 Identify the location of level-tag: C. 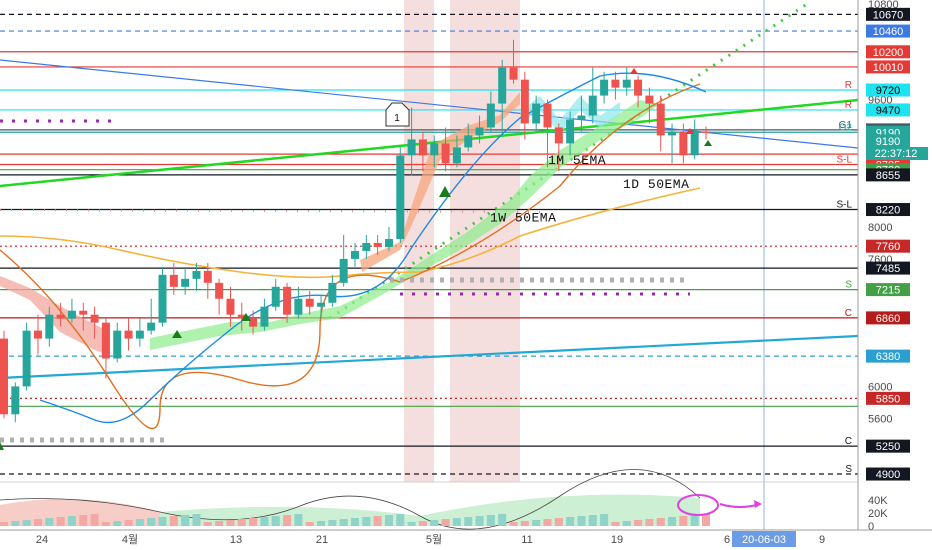
(848, 313).